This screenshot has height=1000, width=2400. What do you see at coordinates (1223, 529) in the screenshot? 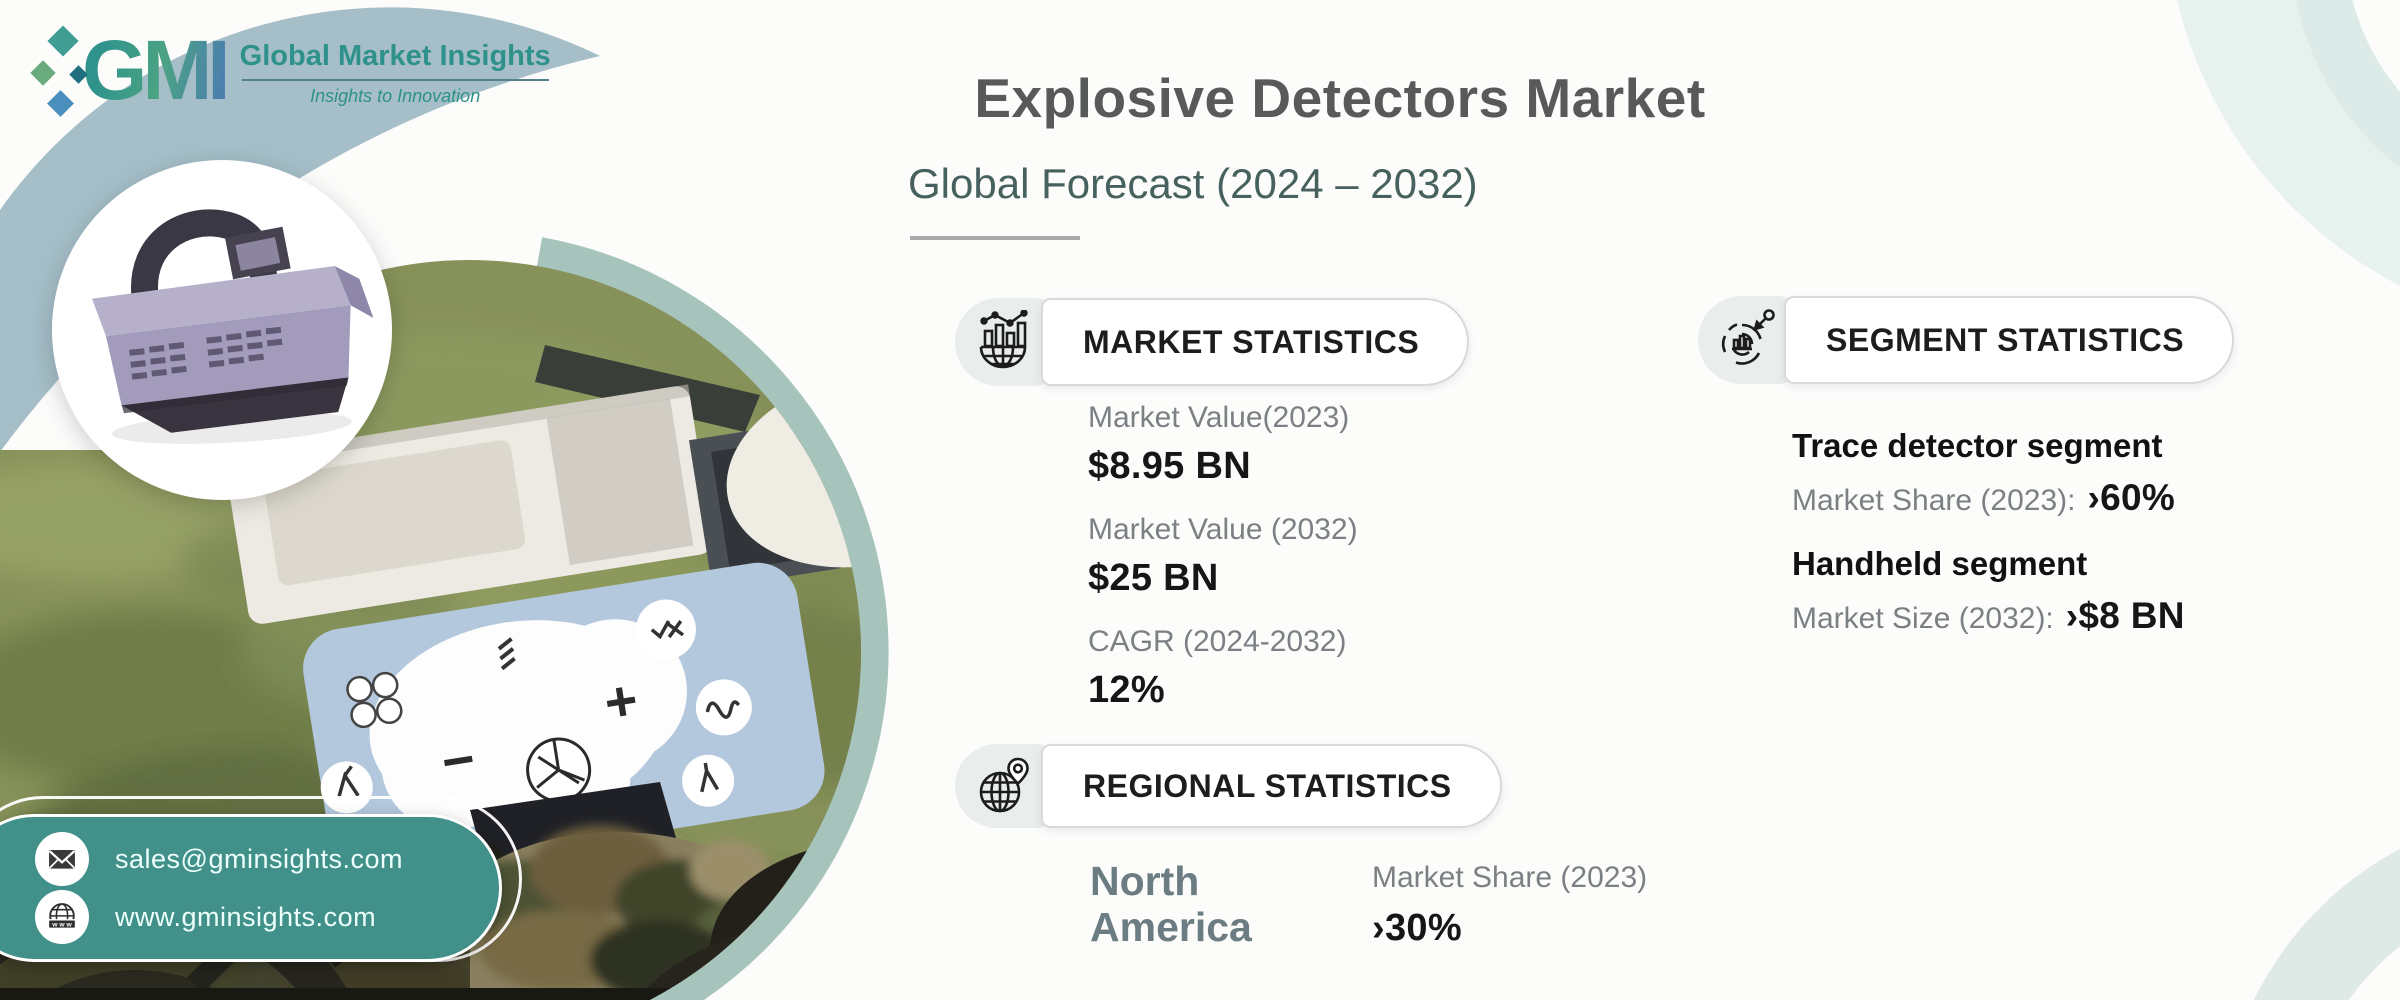
I see `stat-label: Market Value (2032)` at bounding box center [1223, 529].